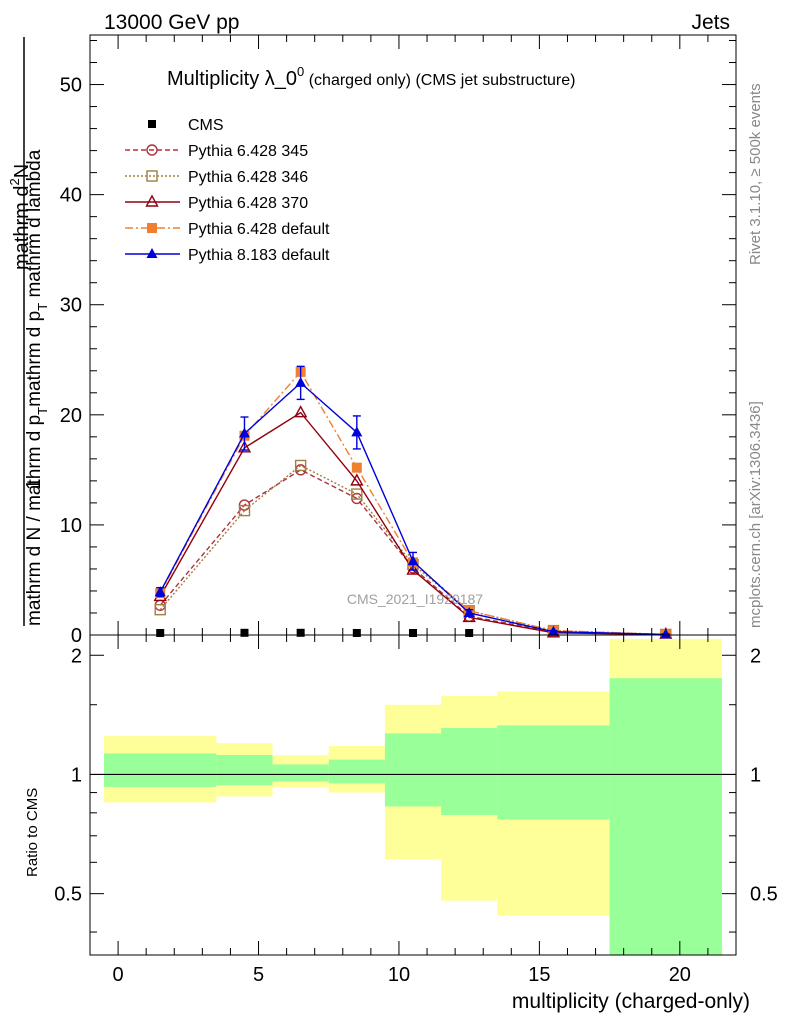  I want to click on legend-label-p345: Pythia 6.428 345, so click(248, 151).